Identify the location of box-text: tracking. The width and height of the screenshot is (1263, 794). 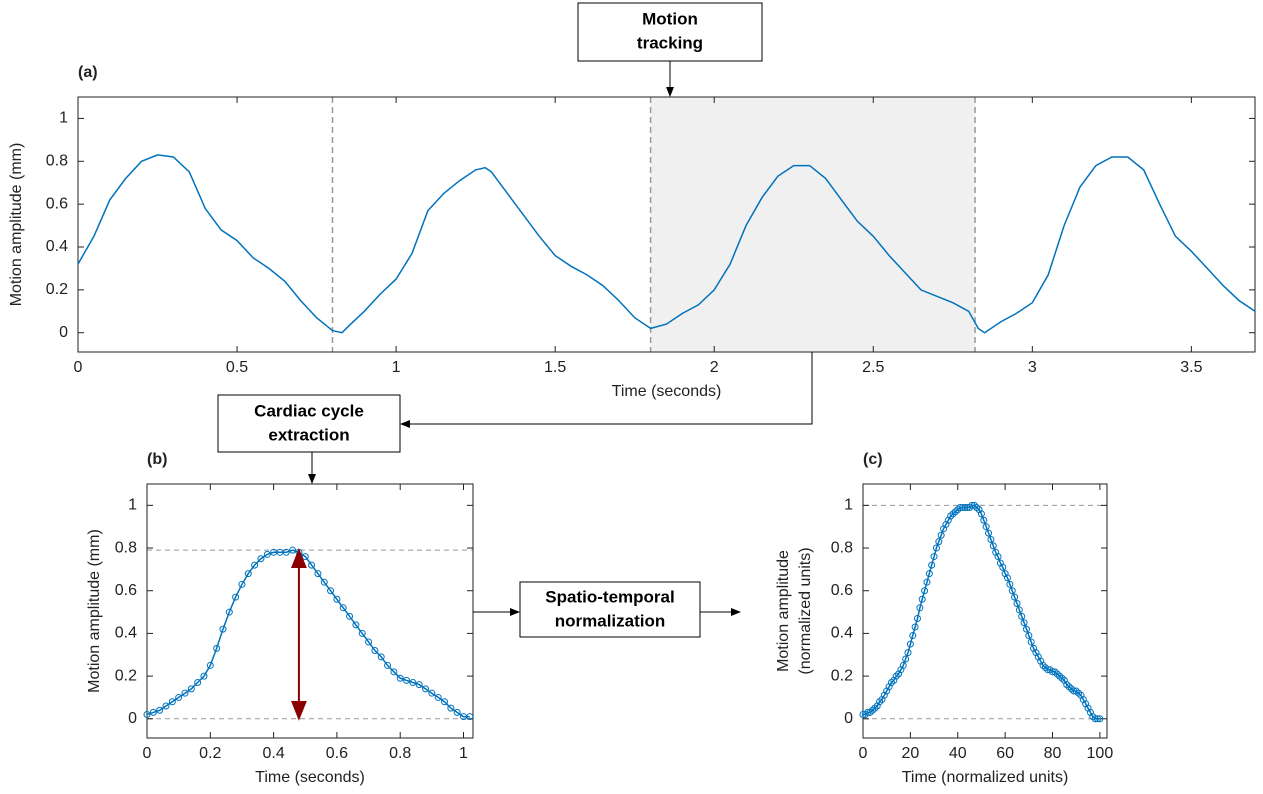
(670, 42).